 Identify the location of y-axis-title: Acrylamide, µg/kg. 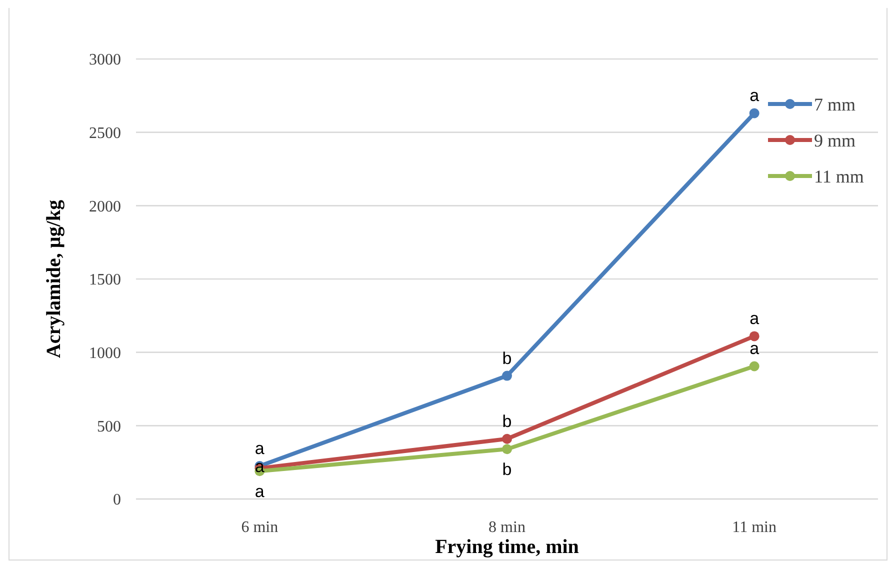
(54, 279).